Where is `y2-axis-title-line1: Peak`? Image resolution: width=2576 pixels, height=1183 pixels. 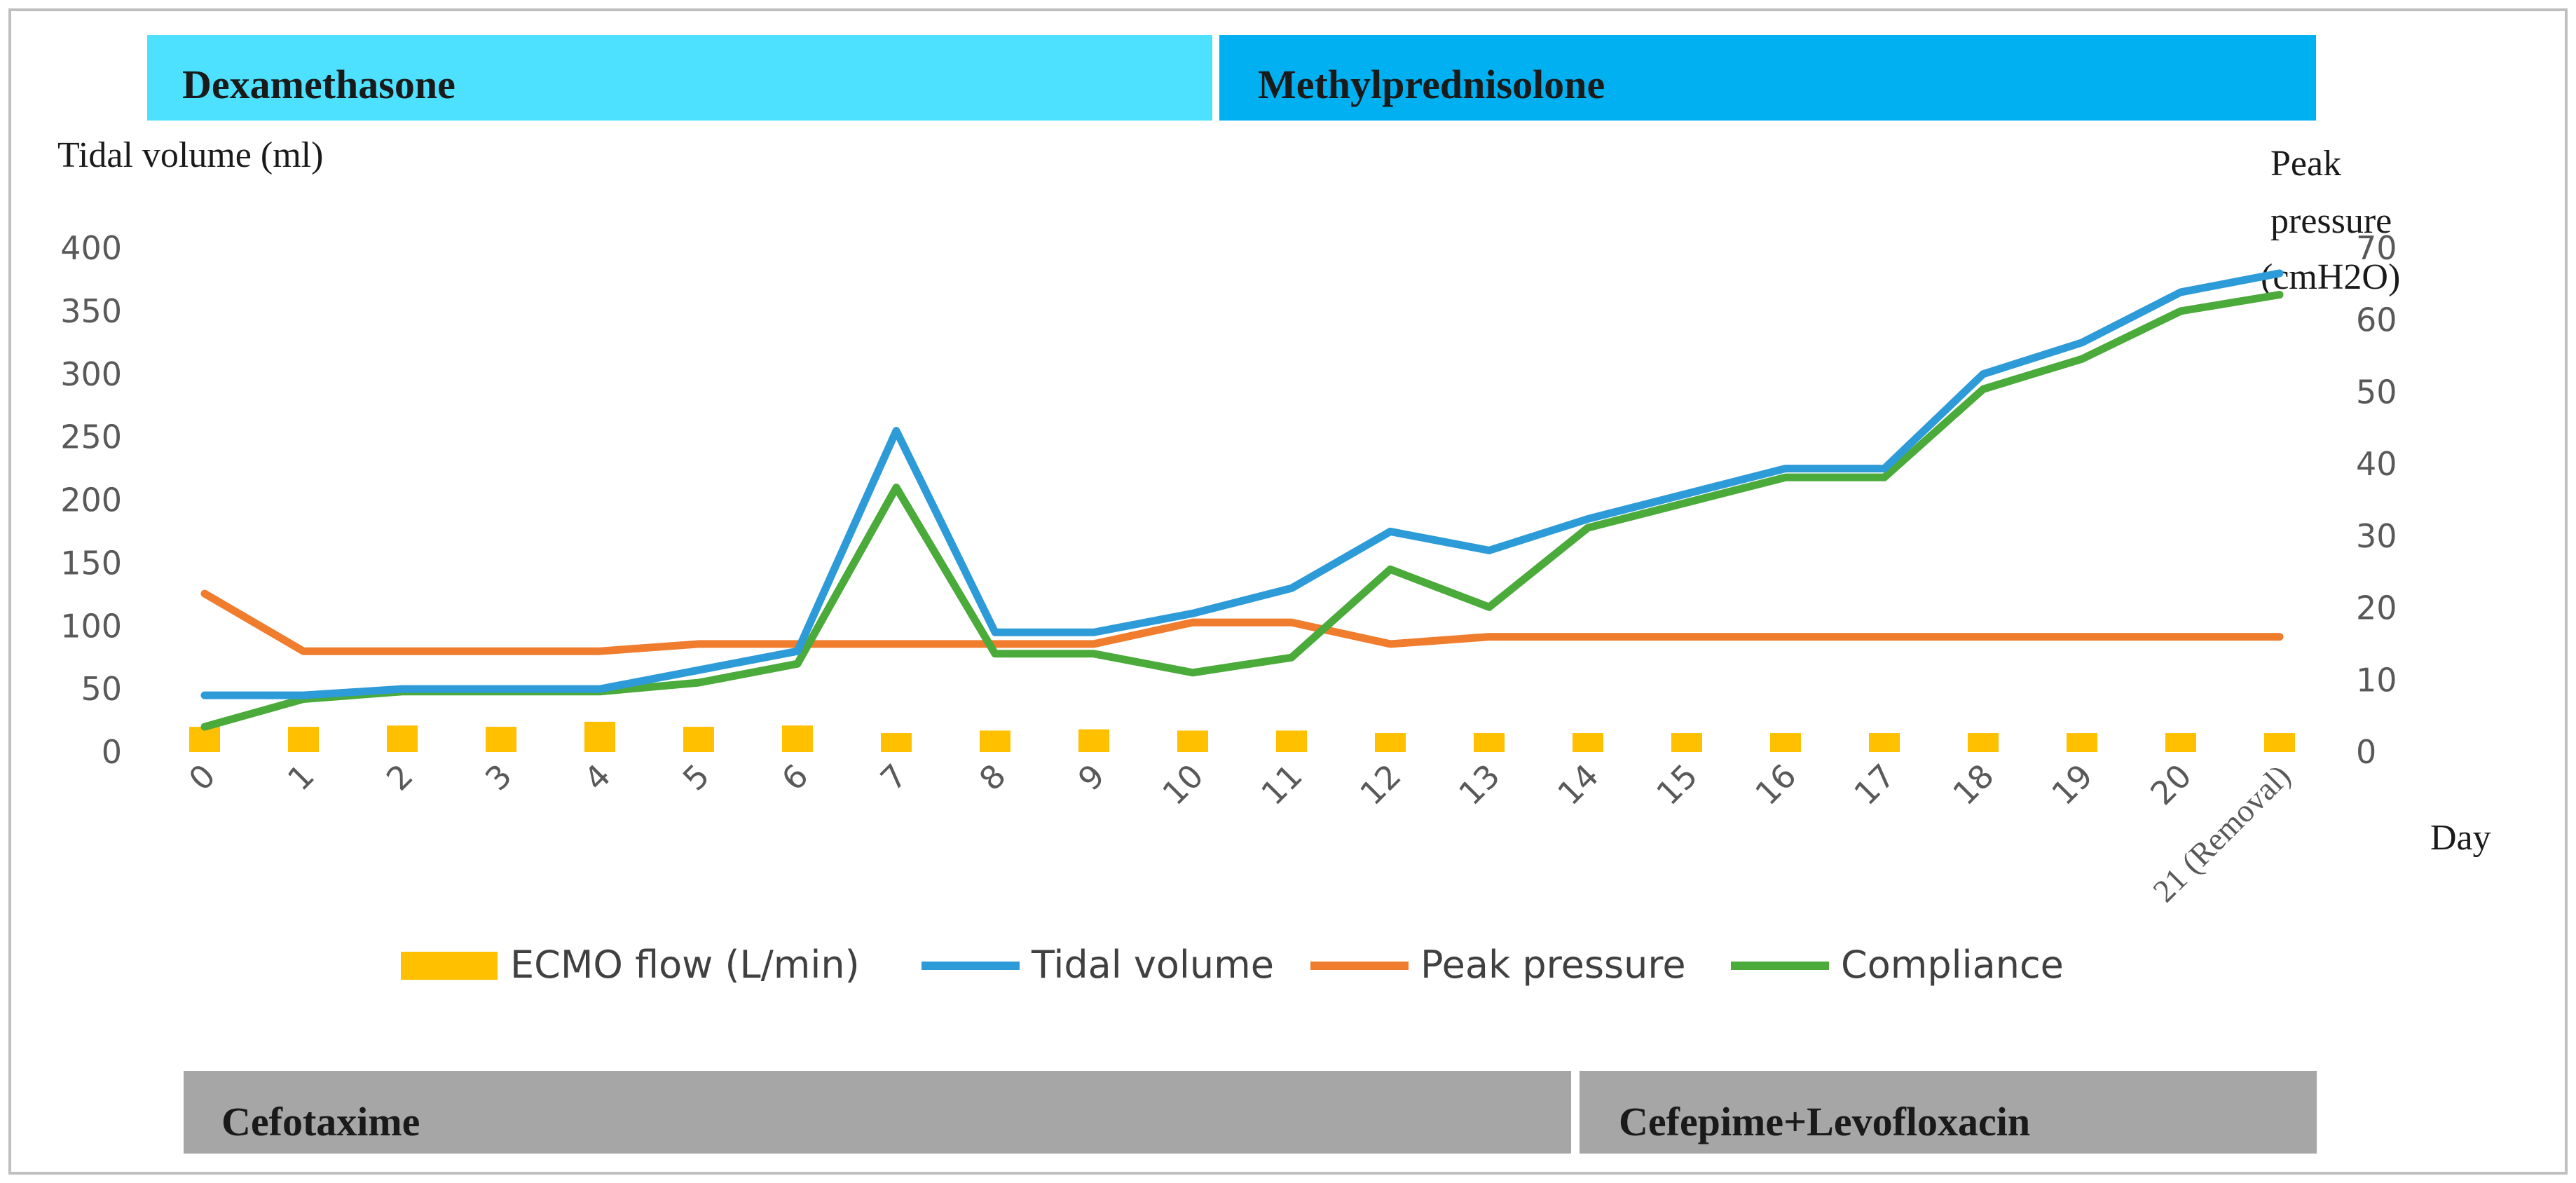 y2-axis-title-line1: Peak is located at coordinates (2305, 164).